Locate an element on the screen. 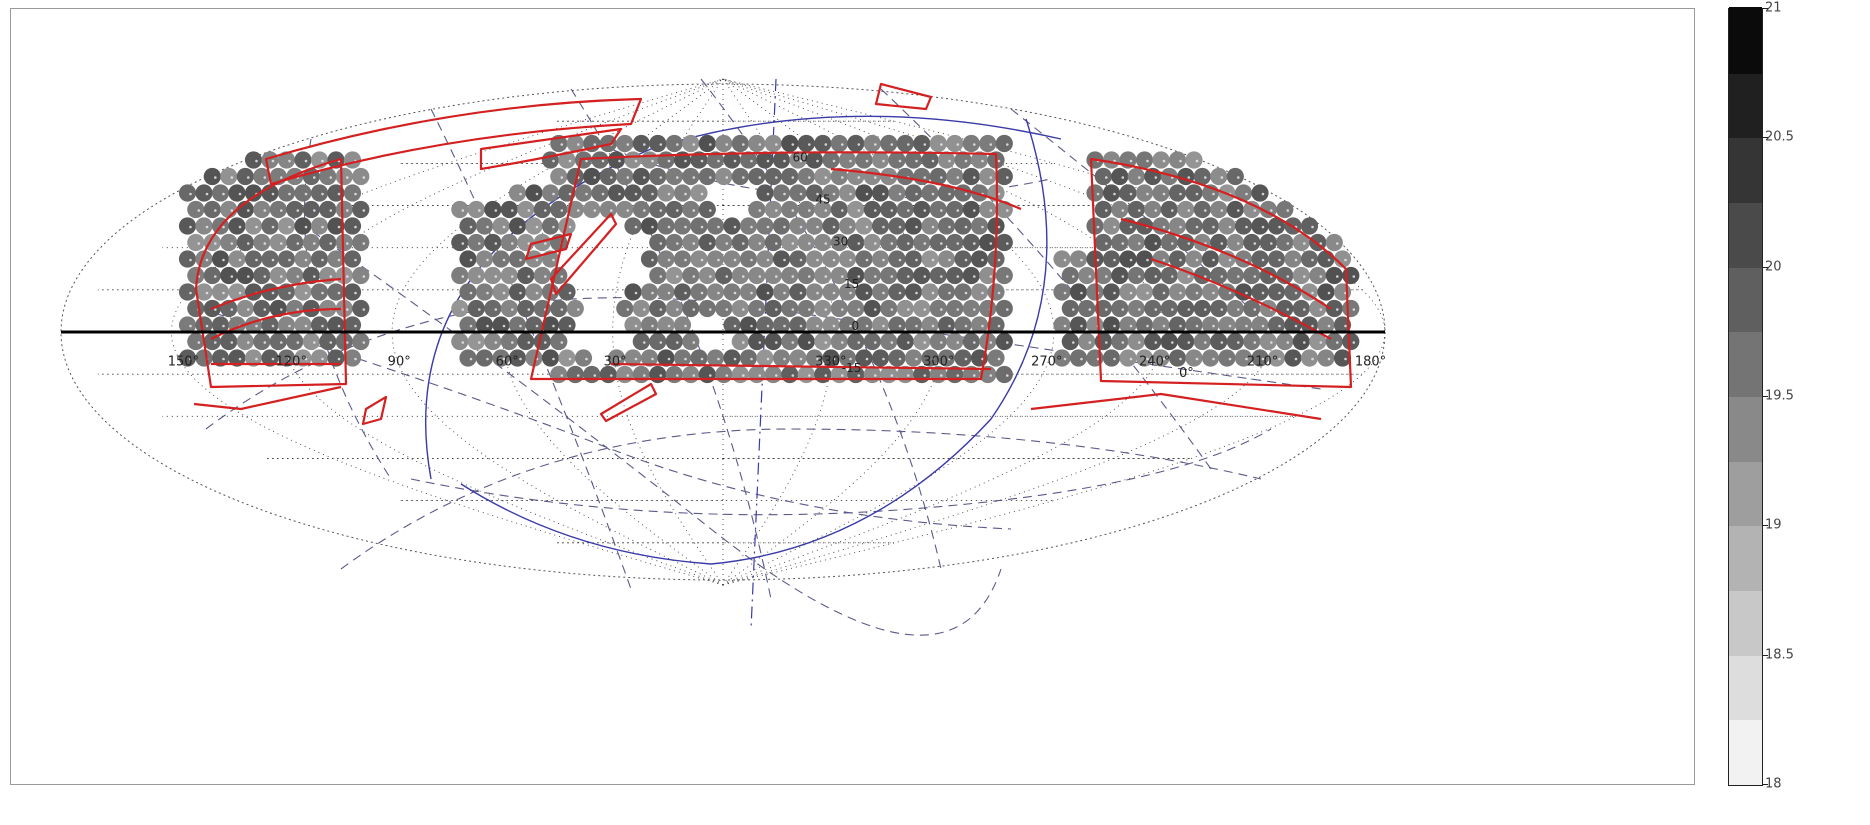 Image resolution: width=1870 pixels, height=825 pixels. colorbar-tick-label: 19.5 is located at coordinates (1779, 396).